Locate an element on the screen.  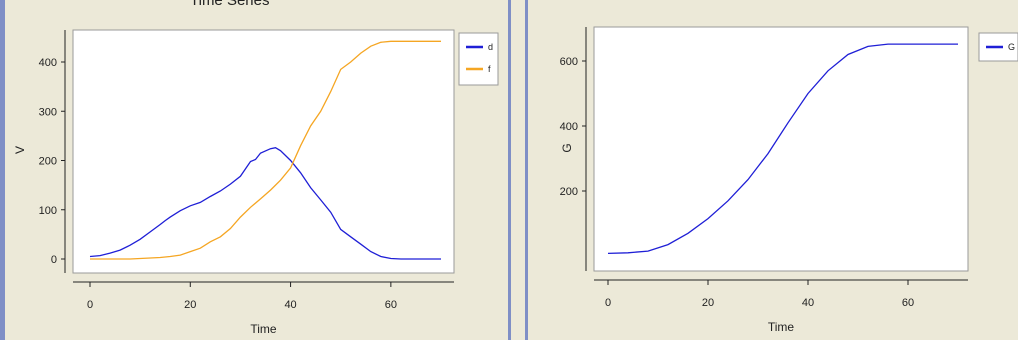
chart-2-x-tick-label: 0 is located at coordinates (608, 303).